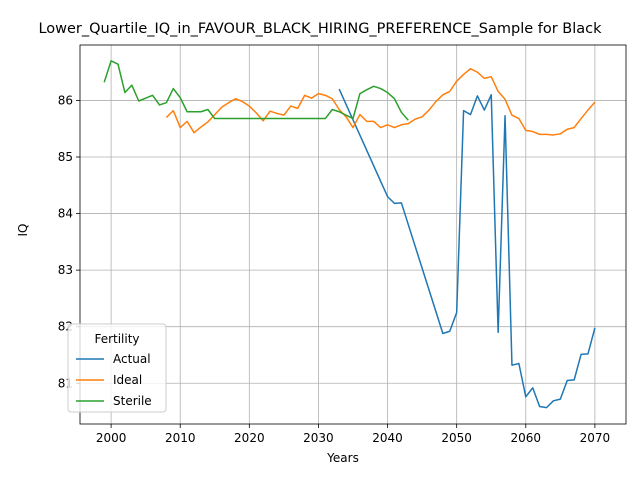 This screenshot has height=480, width=640. What do you see at coordinates (353, 434) in the screenshot?
I see `x-axis: 2000 2010 2020 2030 2040 2050 2060 2070` at bounding box center [353, 434].